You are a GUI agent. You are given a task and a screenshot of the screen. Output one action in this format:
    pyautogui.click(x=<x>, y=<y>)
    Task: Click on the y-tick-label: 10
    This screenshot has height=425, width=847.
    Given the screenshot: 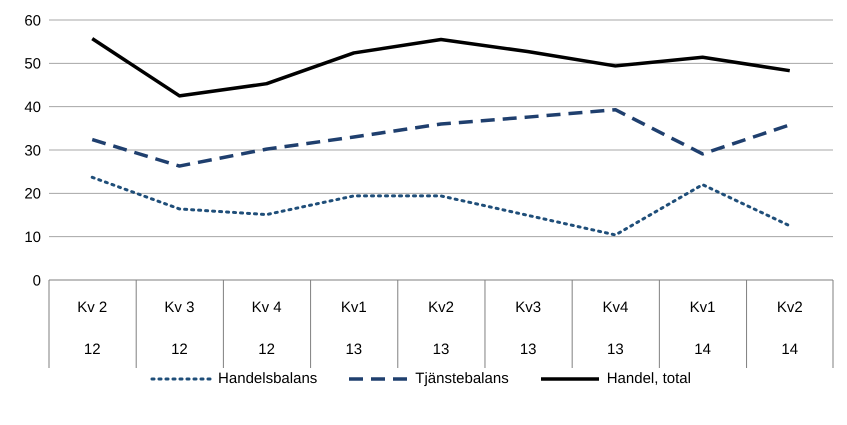 What is the action you would take?
    pyautogui.click(x=32, y=237)
    